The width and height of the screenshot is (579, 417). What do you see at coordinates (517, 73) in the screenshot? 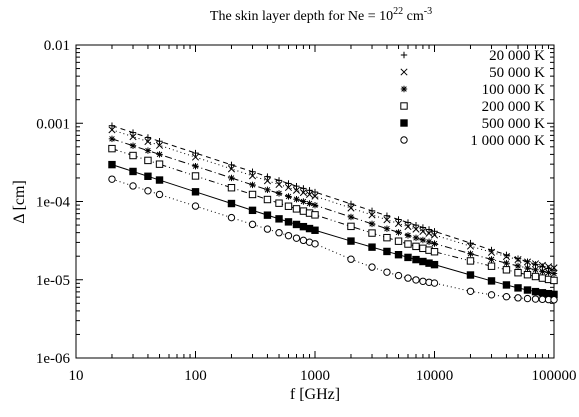
I see `legend-label: 50 000 K` at bounding box center [517, 73].